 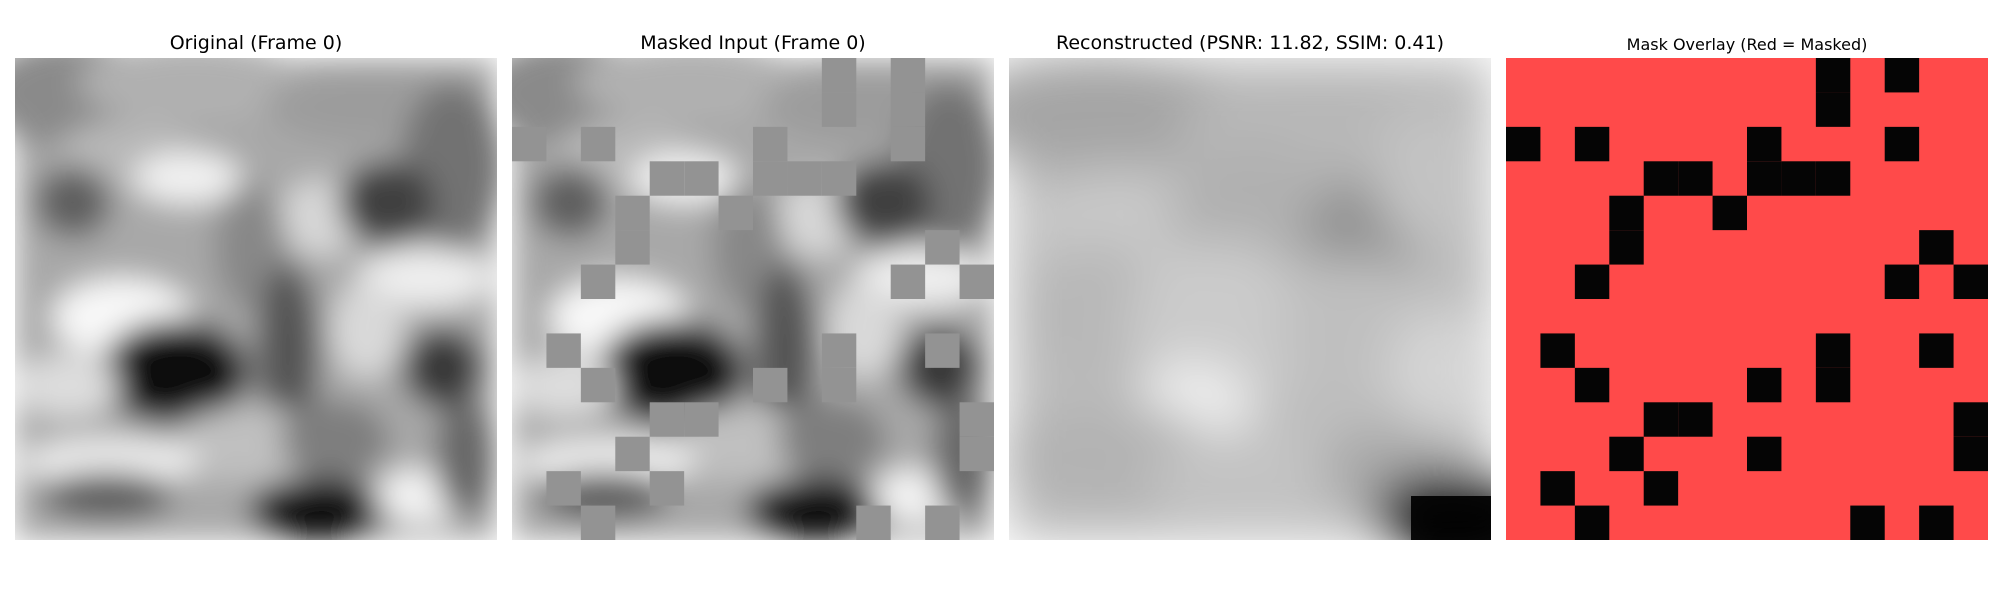 I want to click on reconstructed-title: Reconstructed (PSNR: 11.82, SSIM: 0.41), so click(x=1250, y=43).